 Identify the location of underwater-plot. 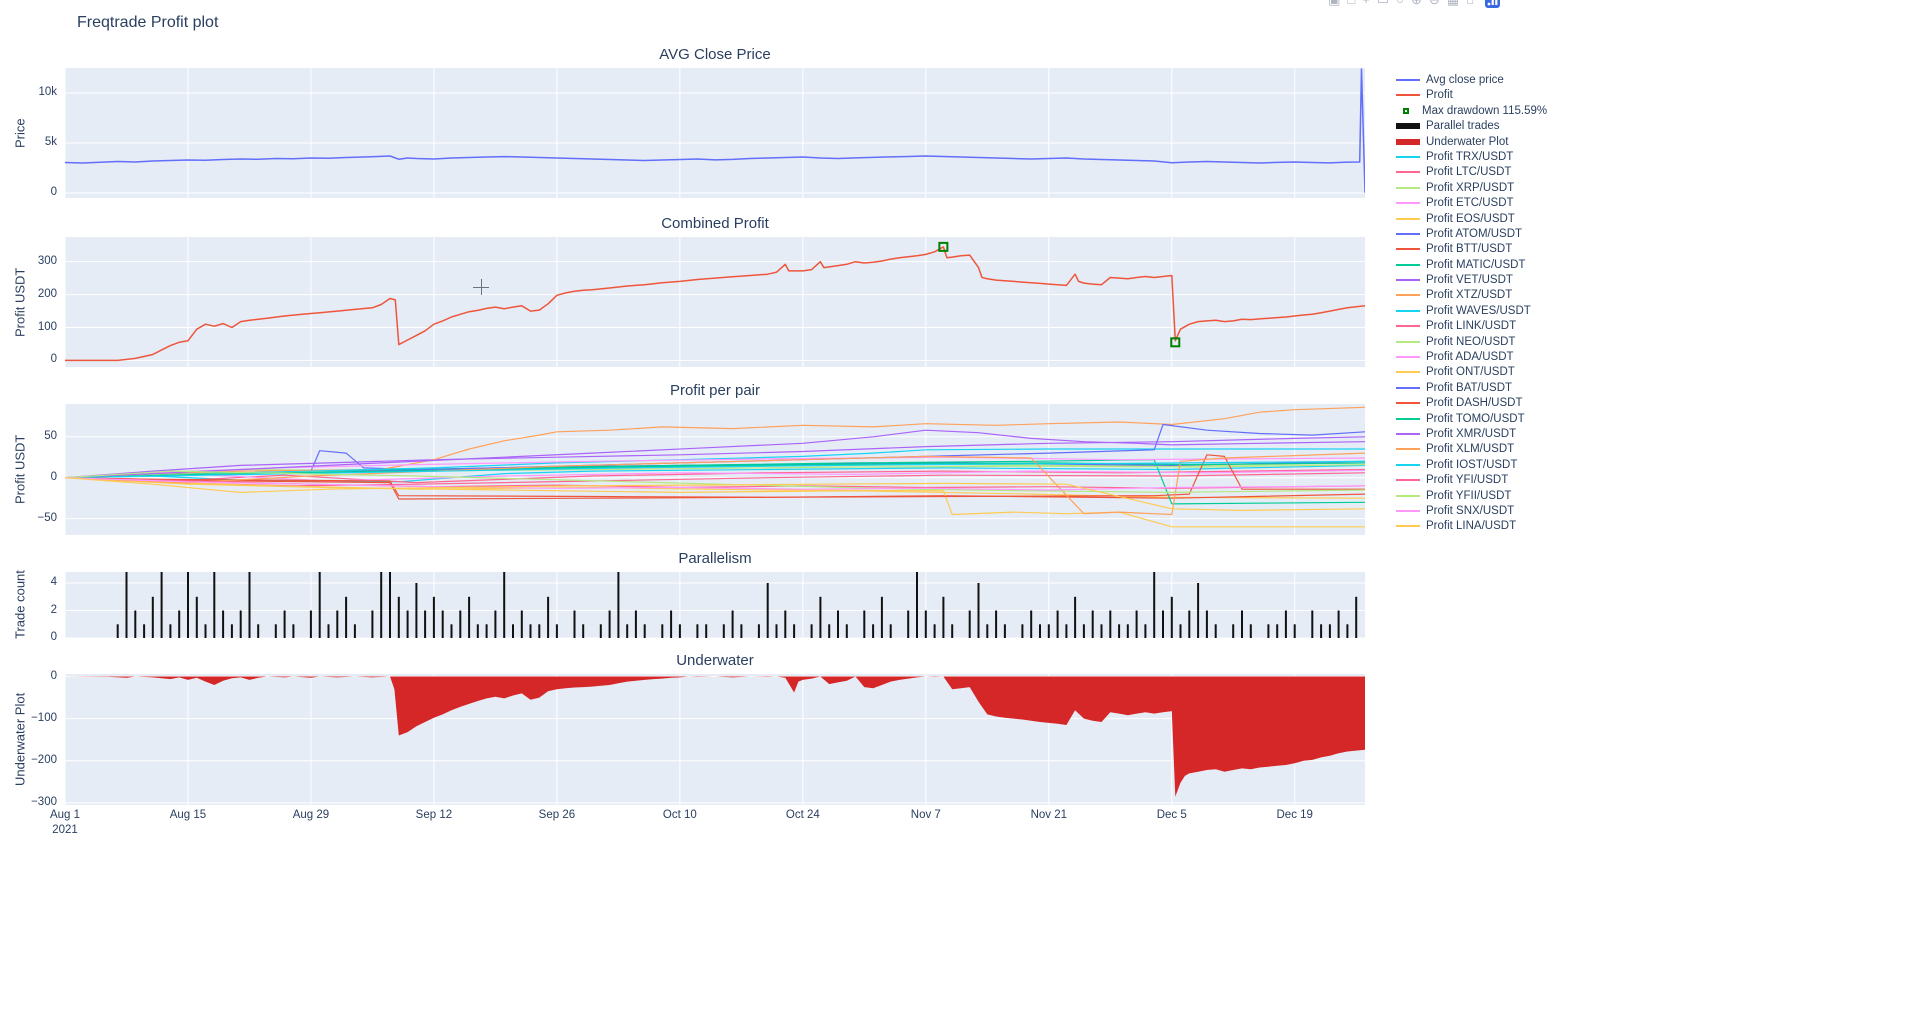
(715, 739).